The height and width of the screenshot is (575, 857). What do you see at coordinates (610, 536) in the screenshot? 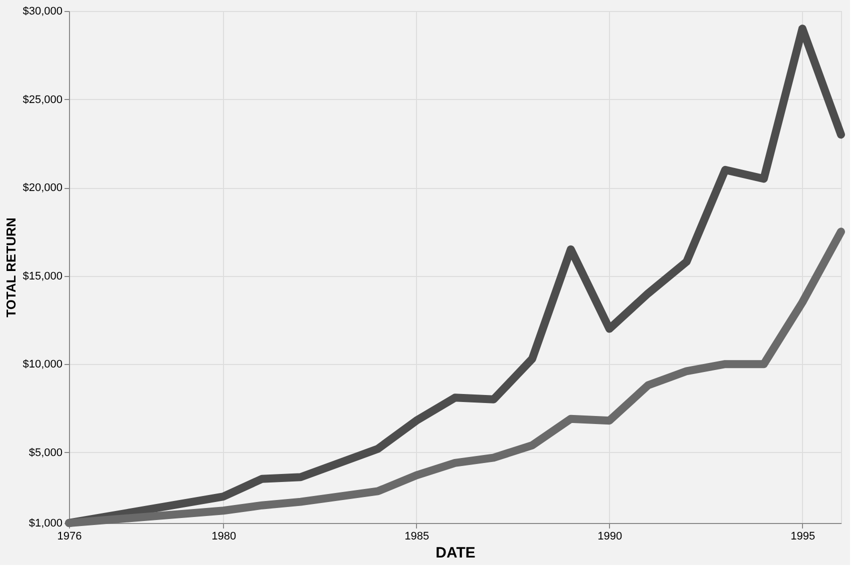
I see `x-tick-label: 1990` at bounding box center [610, 536].